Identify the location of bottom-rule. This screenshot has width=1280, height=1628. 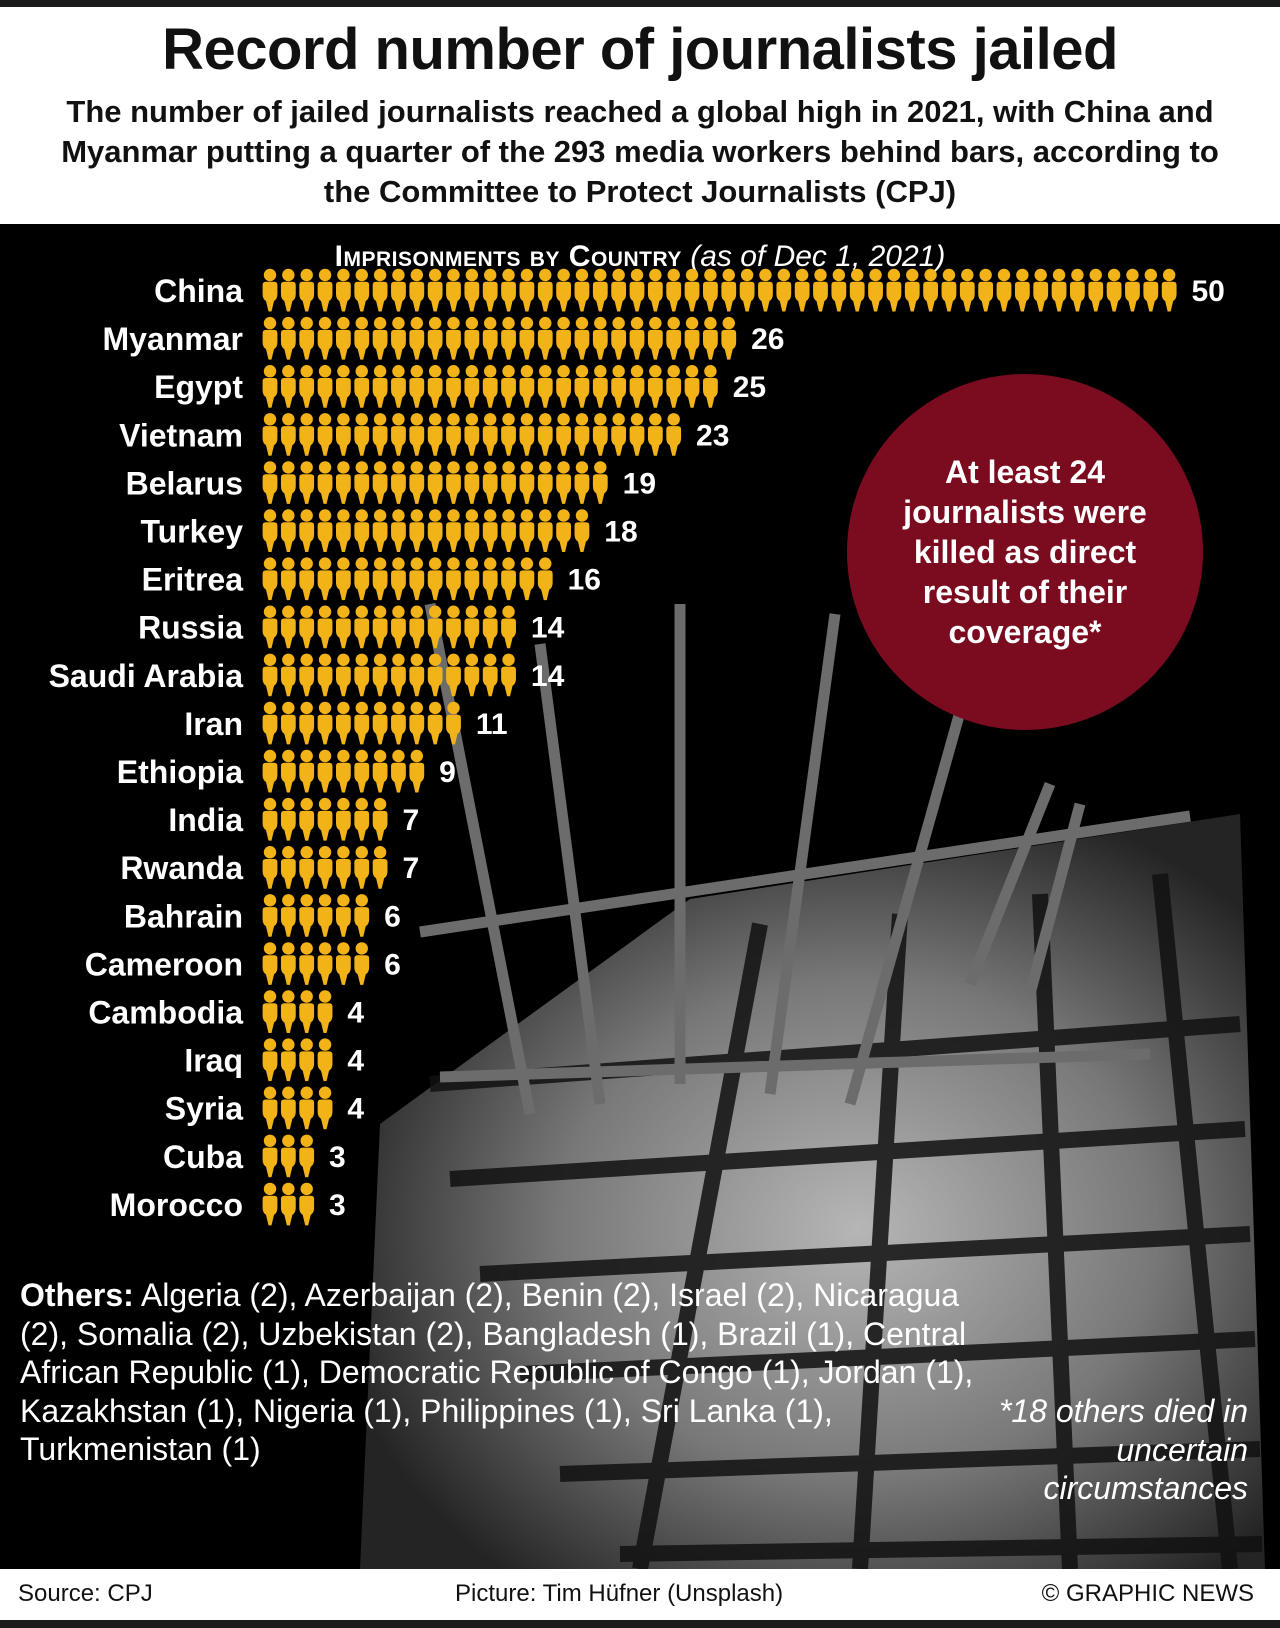
(640, 1624).